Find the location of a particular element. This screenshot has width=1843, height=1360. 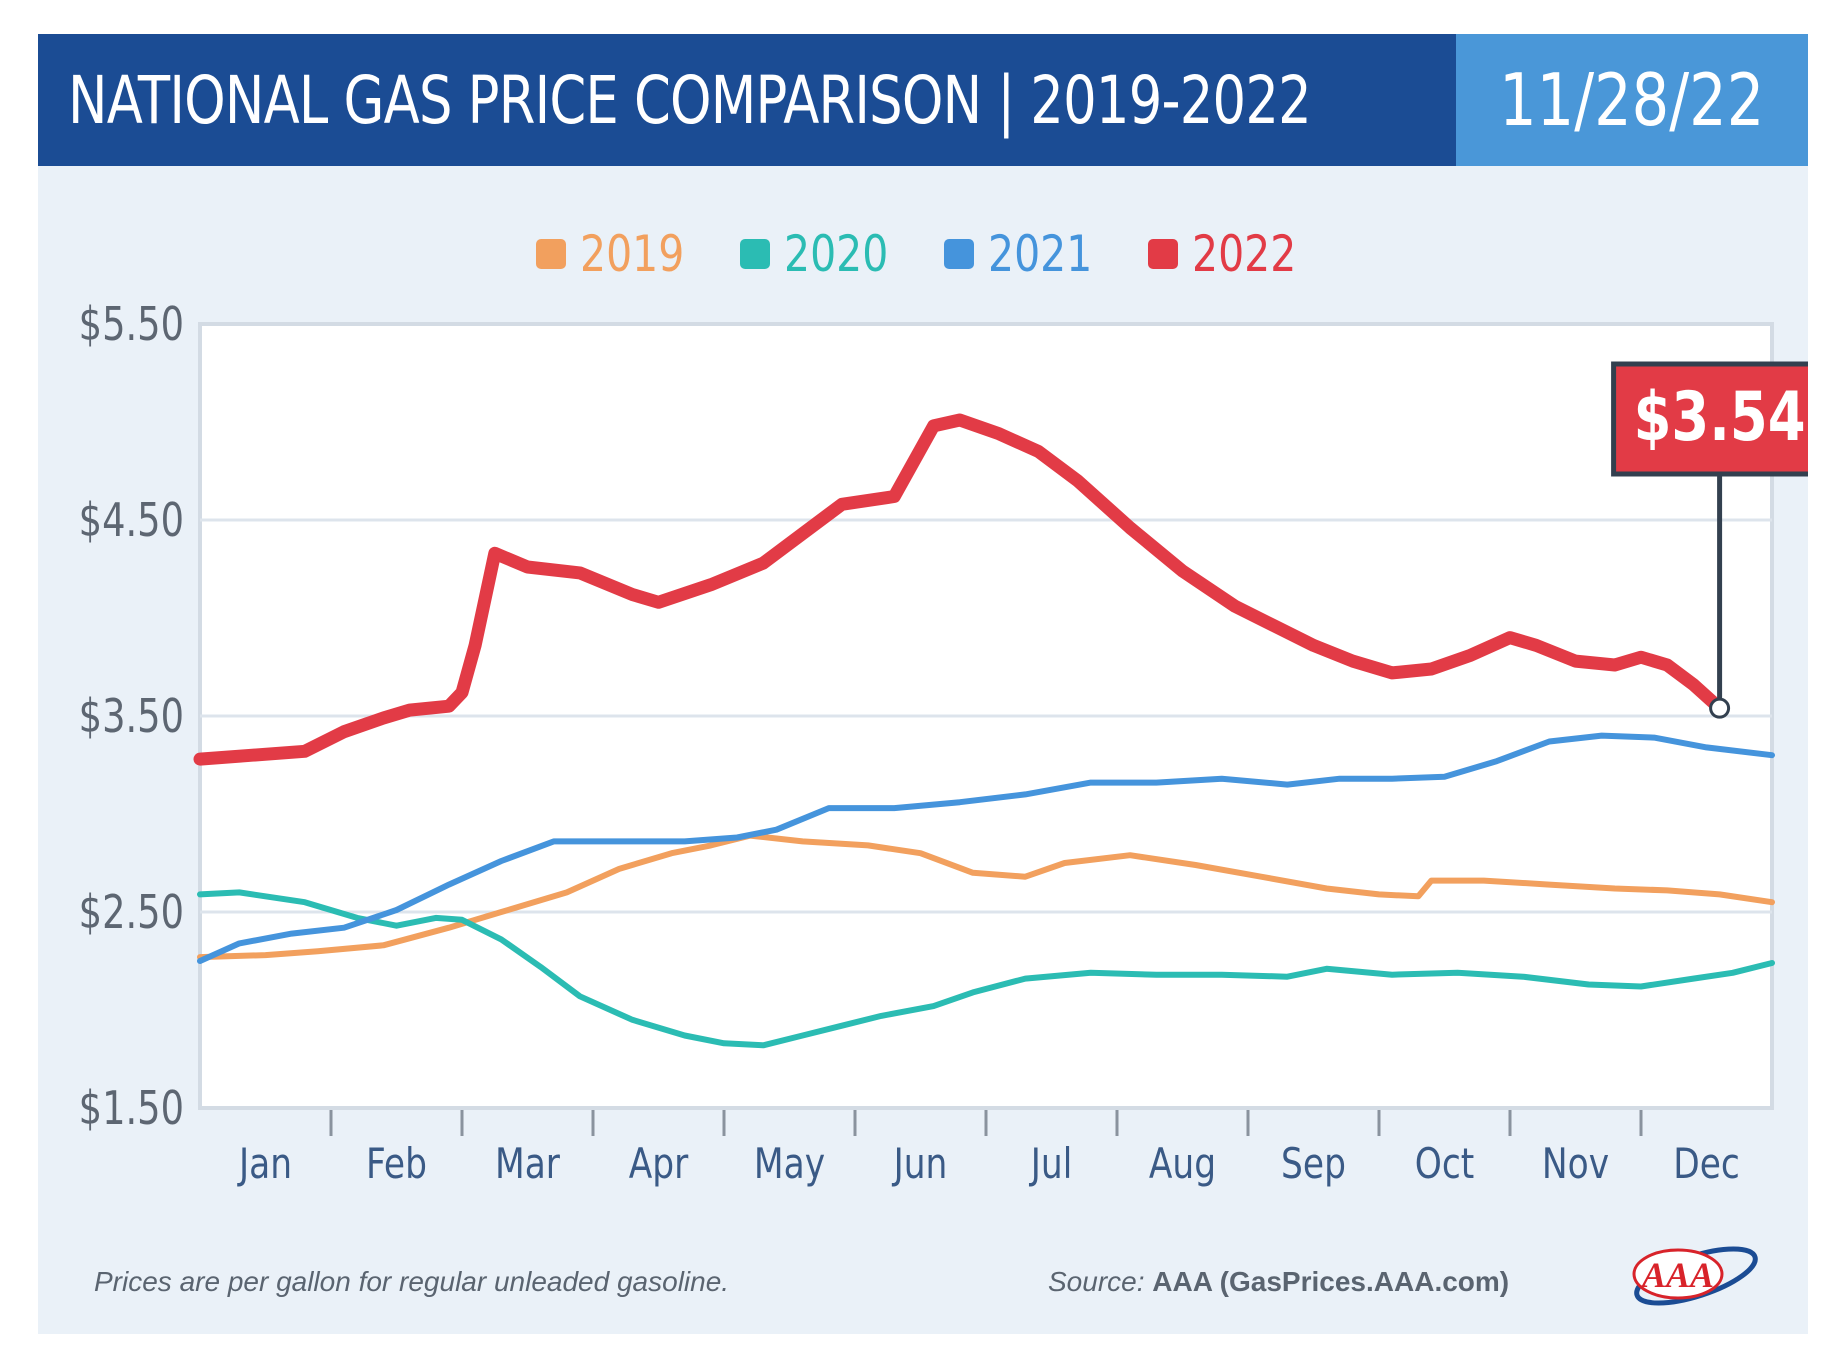

legend-swatch-2021 is located at coordinates (959, 254).